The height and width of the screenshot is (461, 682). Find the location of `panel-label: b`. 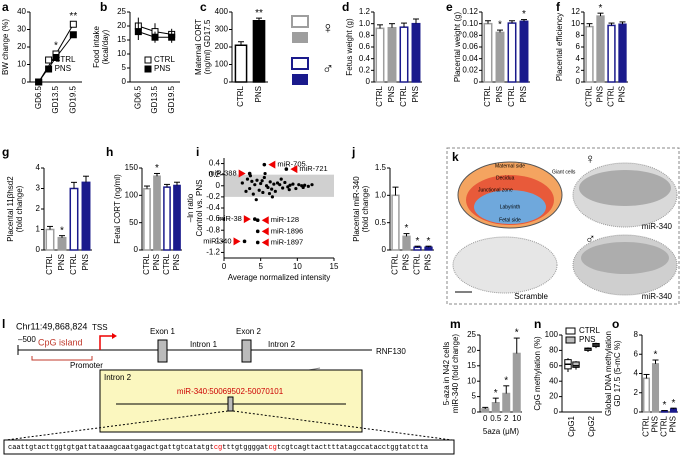

panel-label: b is located at coordinates (103, 7).